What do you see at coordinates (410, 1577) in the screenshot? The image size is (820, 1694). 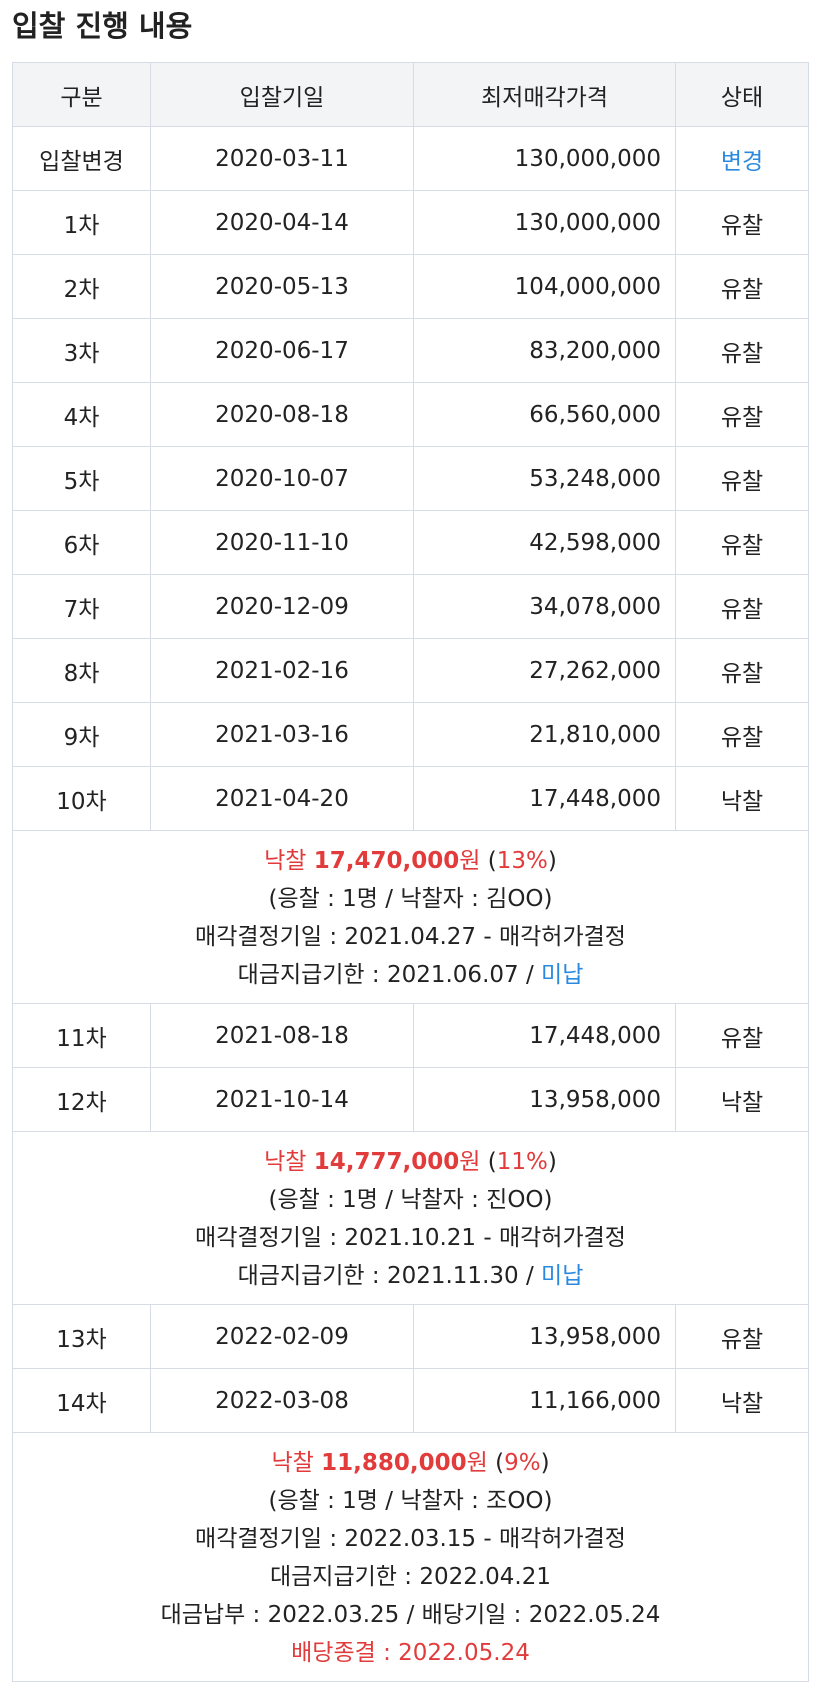 I see `payment-deadline-line: 대금지급기한 : 2022.04.21` at bounding box center [410, 1577].